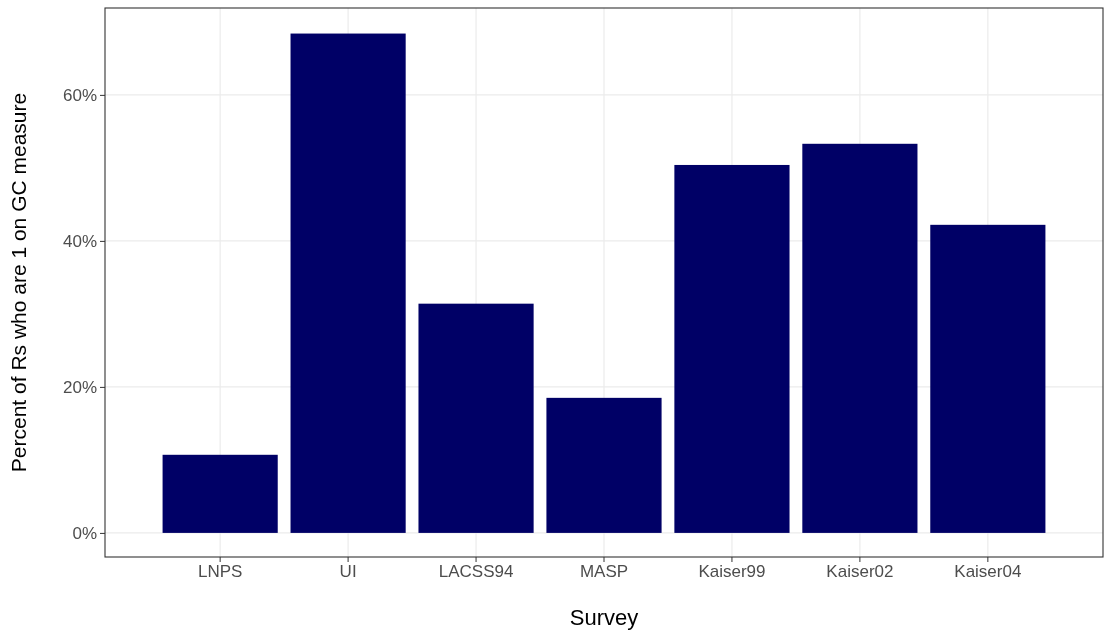  What do you see at coordinates (84, 533) in the screenshot?
I see `y-tick-label: 0%` at bounding box center [84, 533].